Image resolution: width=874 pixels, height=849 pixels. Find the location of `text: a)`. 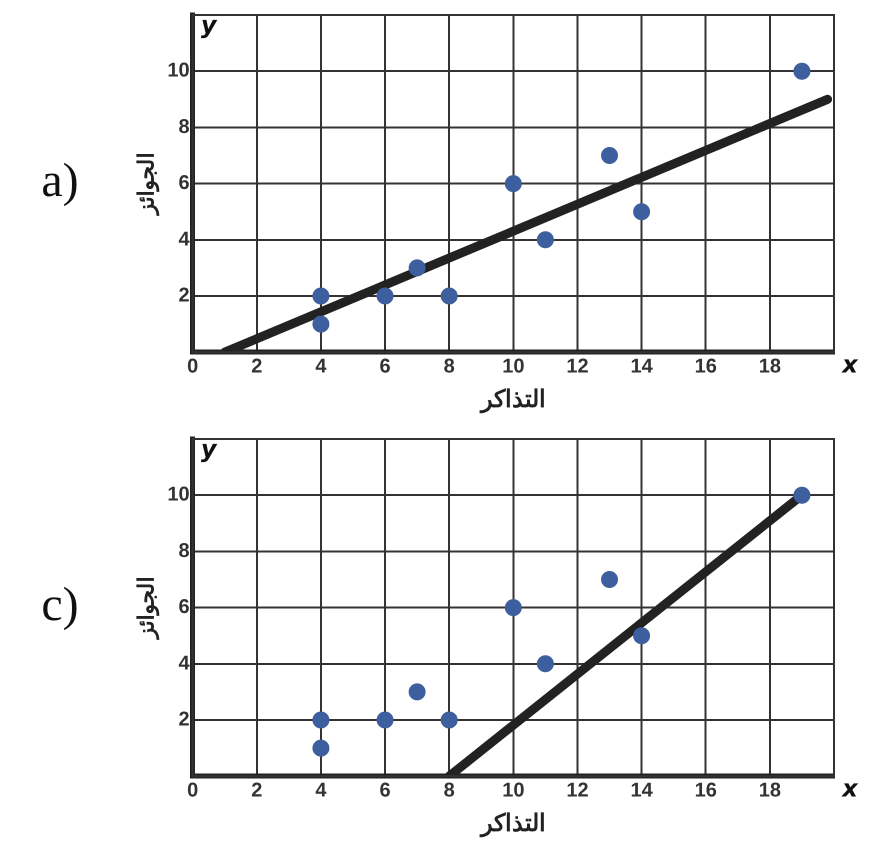

text: a) is located at coordinates (60, 181).